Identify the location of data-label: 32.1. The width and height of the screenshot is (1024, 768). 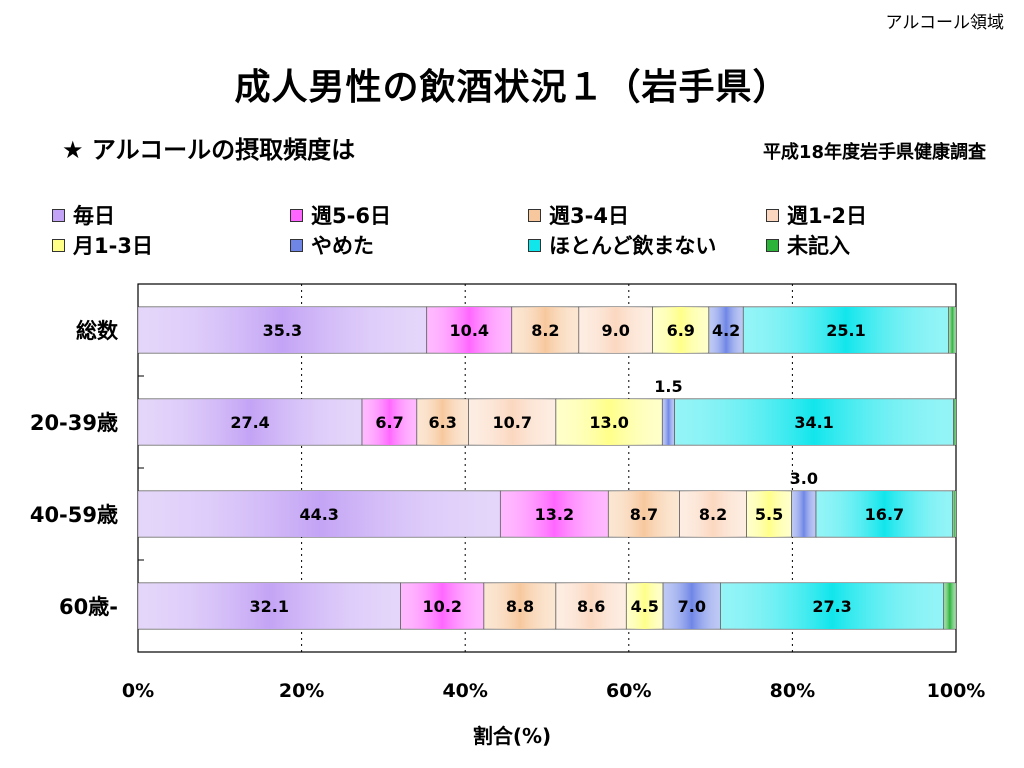
(269, 606).